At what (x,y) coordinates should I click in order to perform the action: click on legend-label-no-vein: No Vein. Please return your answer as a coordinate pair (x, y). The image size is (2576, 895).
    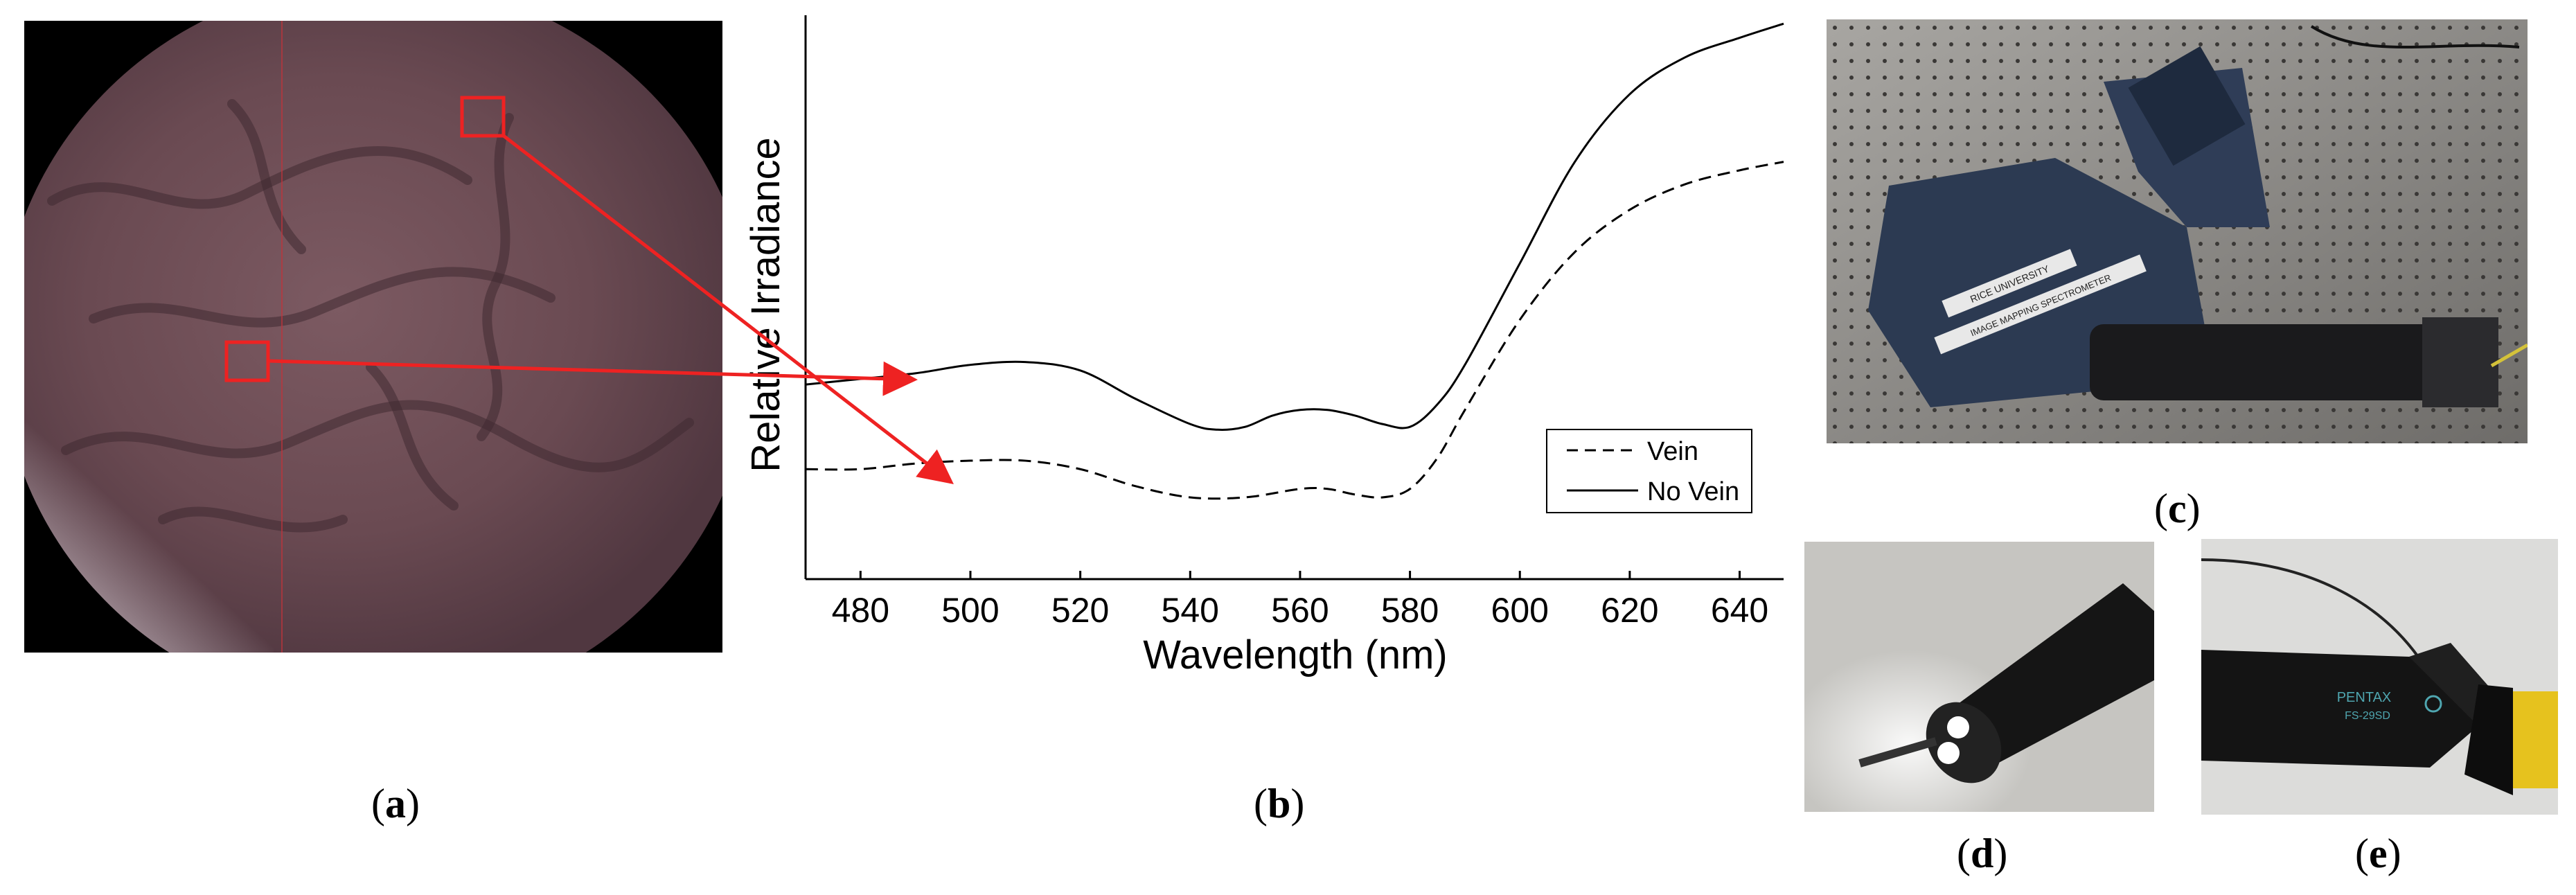
    Looking at the image, I should click on (1693, 491).